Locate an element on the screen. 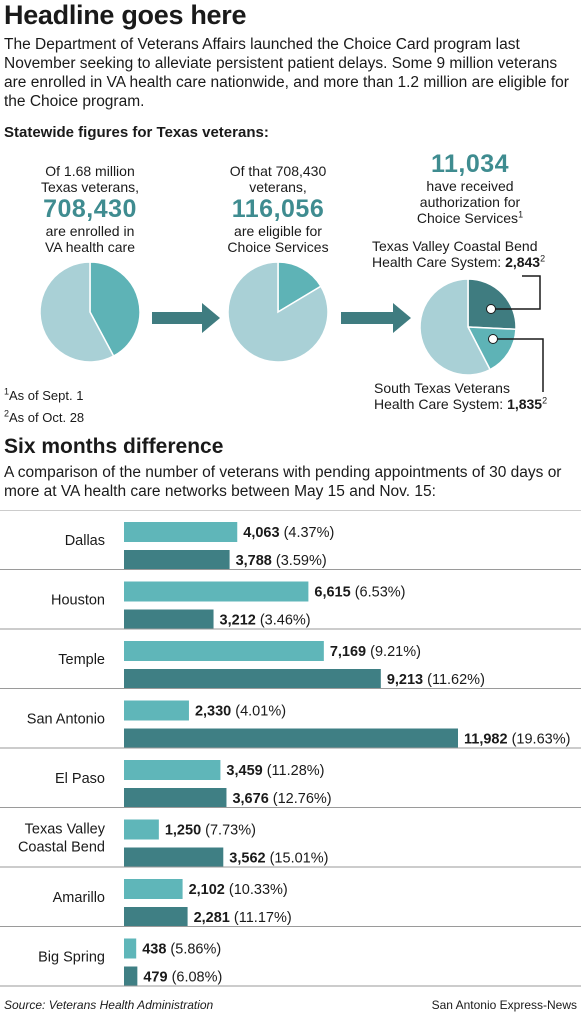 The height and width of the screenshot is (1015, 581). bar-value-label: 1,250 (7.73%) is located at coordinates (210, 831).